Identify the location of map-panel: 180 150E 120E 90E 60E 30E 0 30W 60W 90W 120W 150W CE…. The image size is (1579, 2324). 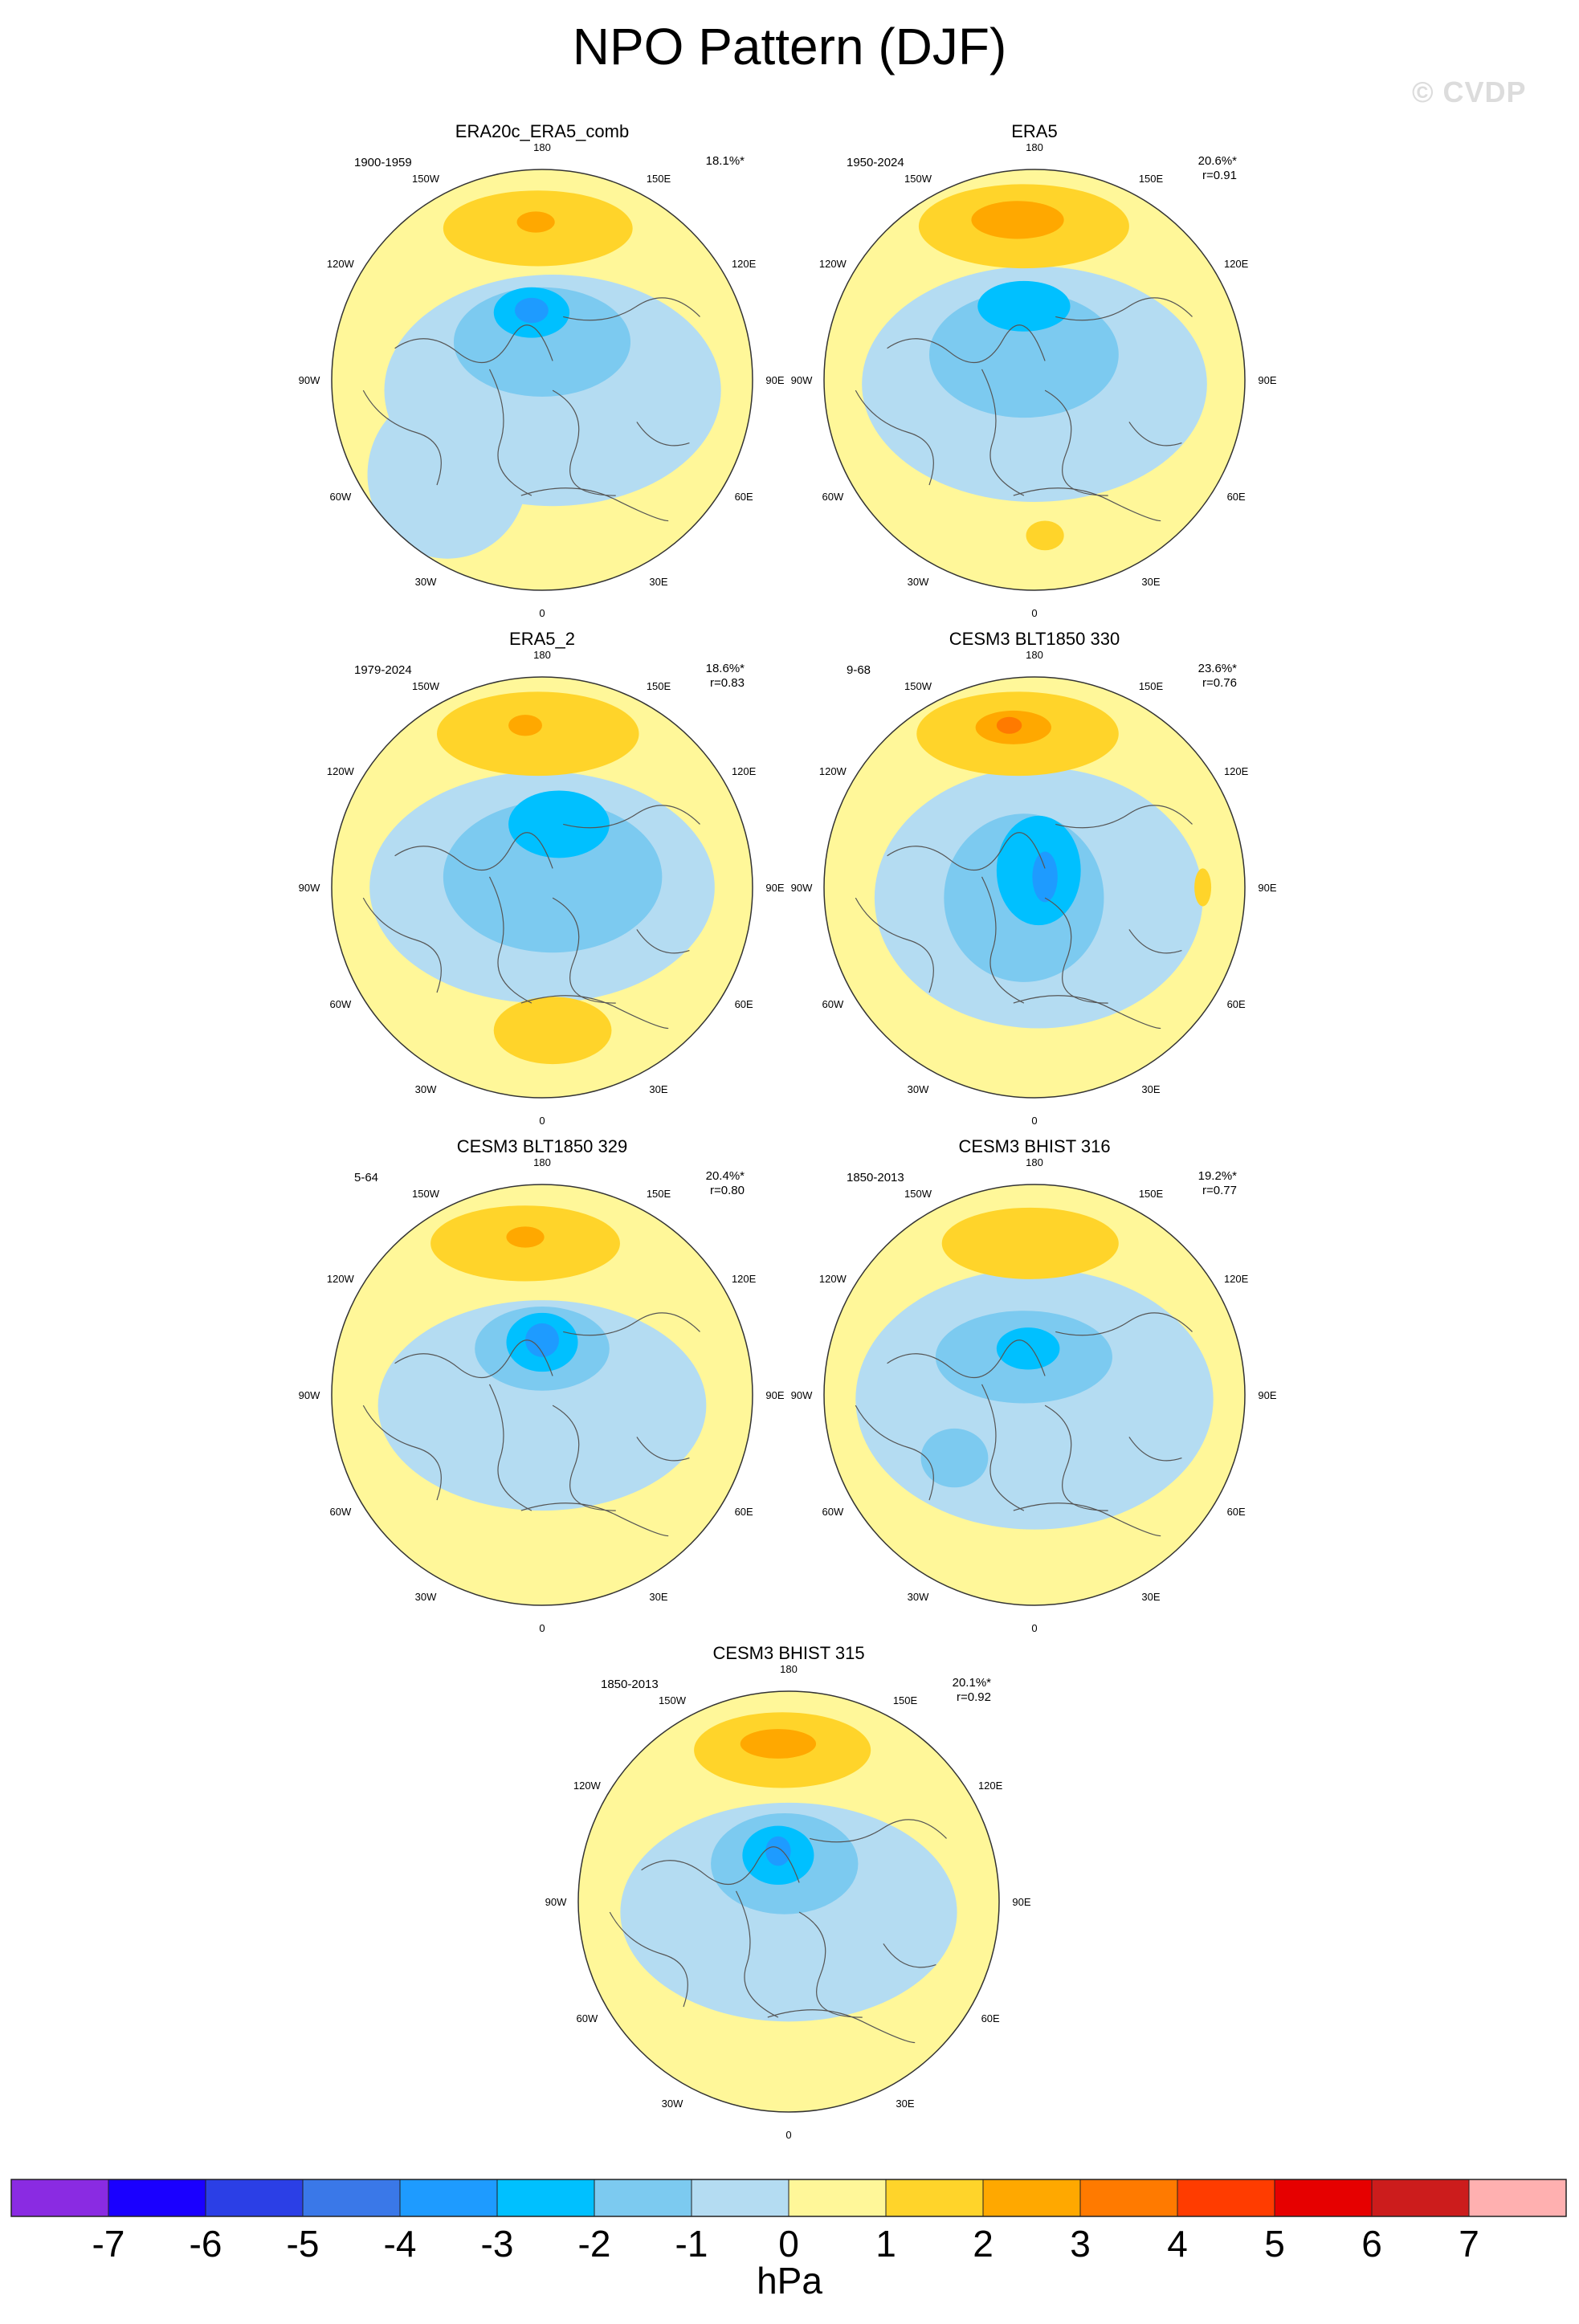
(788, 1892).